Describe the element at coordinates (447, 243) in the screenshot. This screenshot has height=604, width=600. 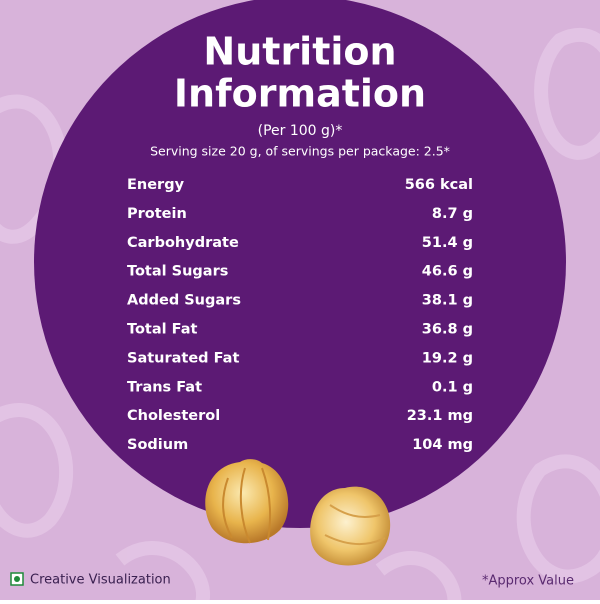
I see `nutrient-value: 51.4 g` at that location.